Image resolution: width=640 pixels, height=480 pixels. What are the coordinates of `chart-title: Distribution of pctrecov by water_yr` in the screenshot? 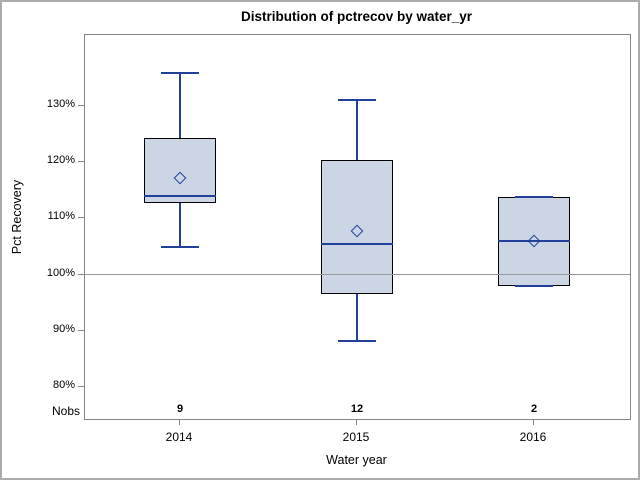 It's located at (356, 16).